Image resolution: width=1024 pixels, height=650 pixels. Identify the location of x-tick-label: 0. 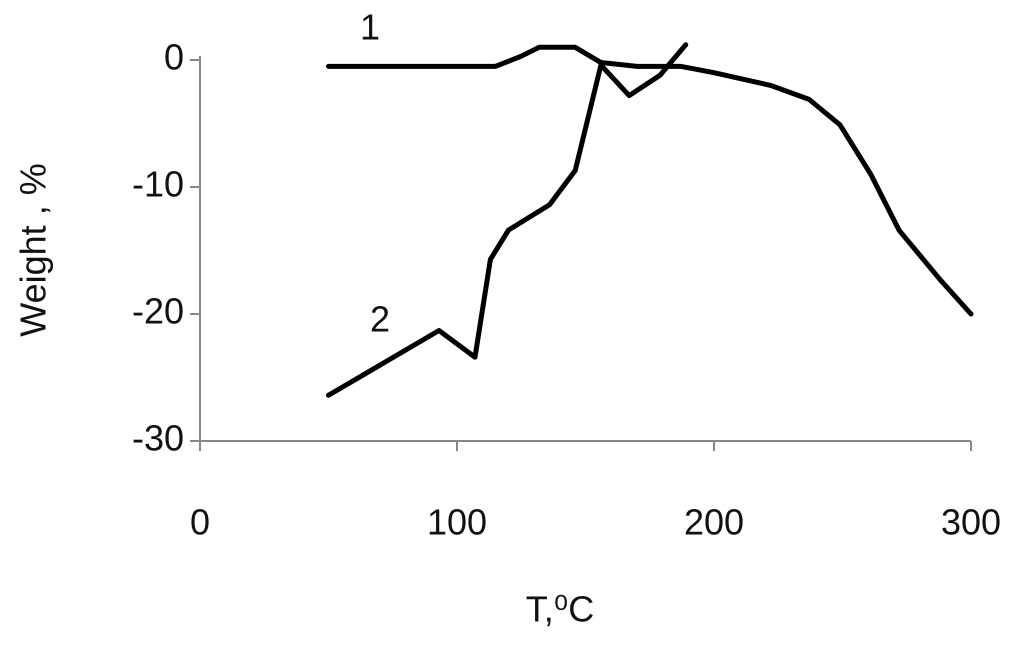
(200, 522).